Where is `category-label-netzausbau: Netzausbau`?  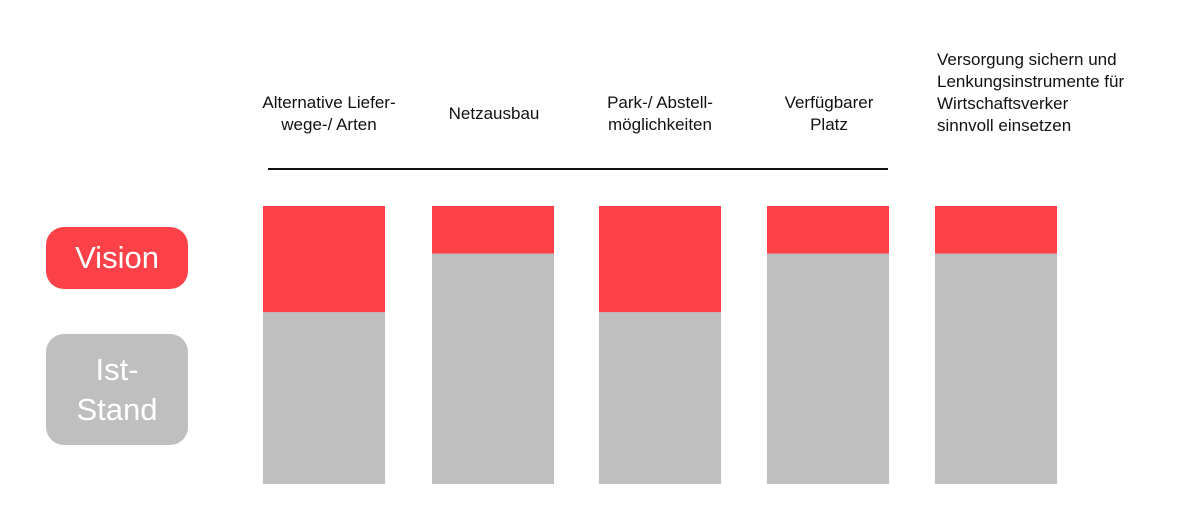 category-label-netzausbau: Netzausbau is located at coordinates (494, 113).